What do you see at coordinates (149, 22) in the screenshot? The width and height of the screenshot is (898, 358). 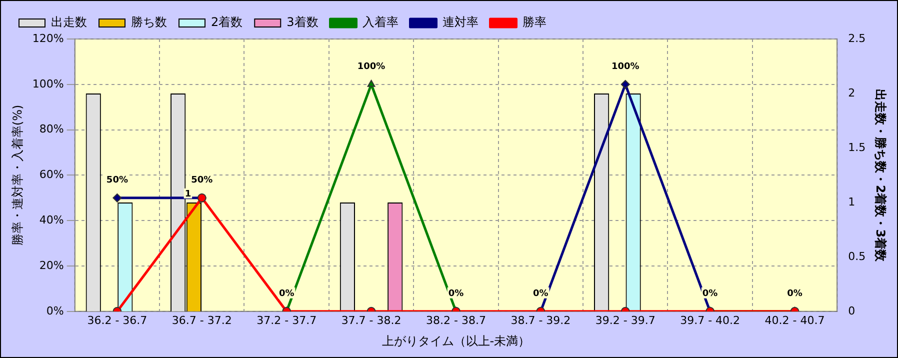 I see `legend-label: 勝ち数` at bounding box center [149, 22].